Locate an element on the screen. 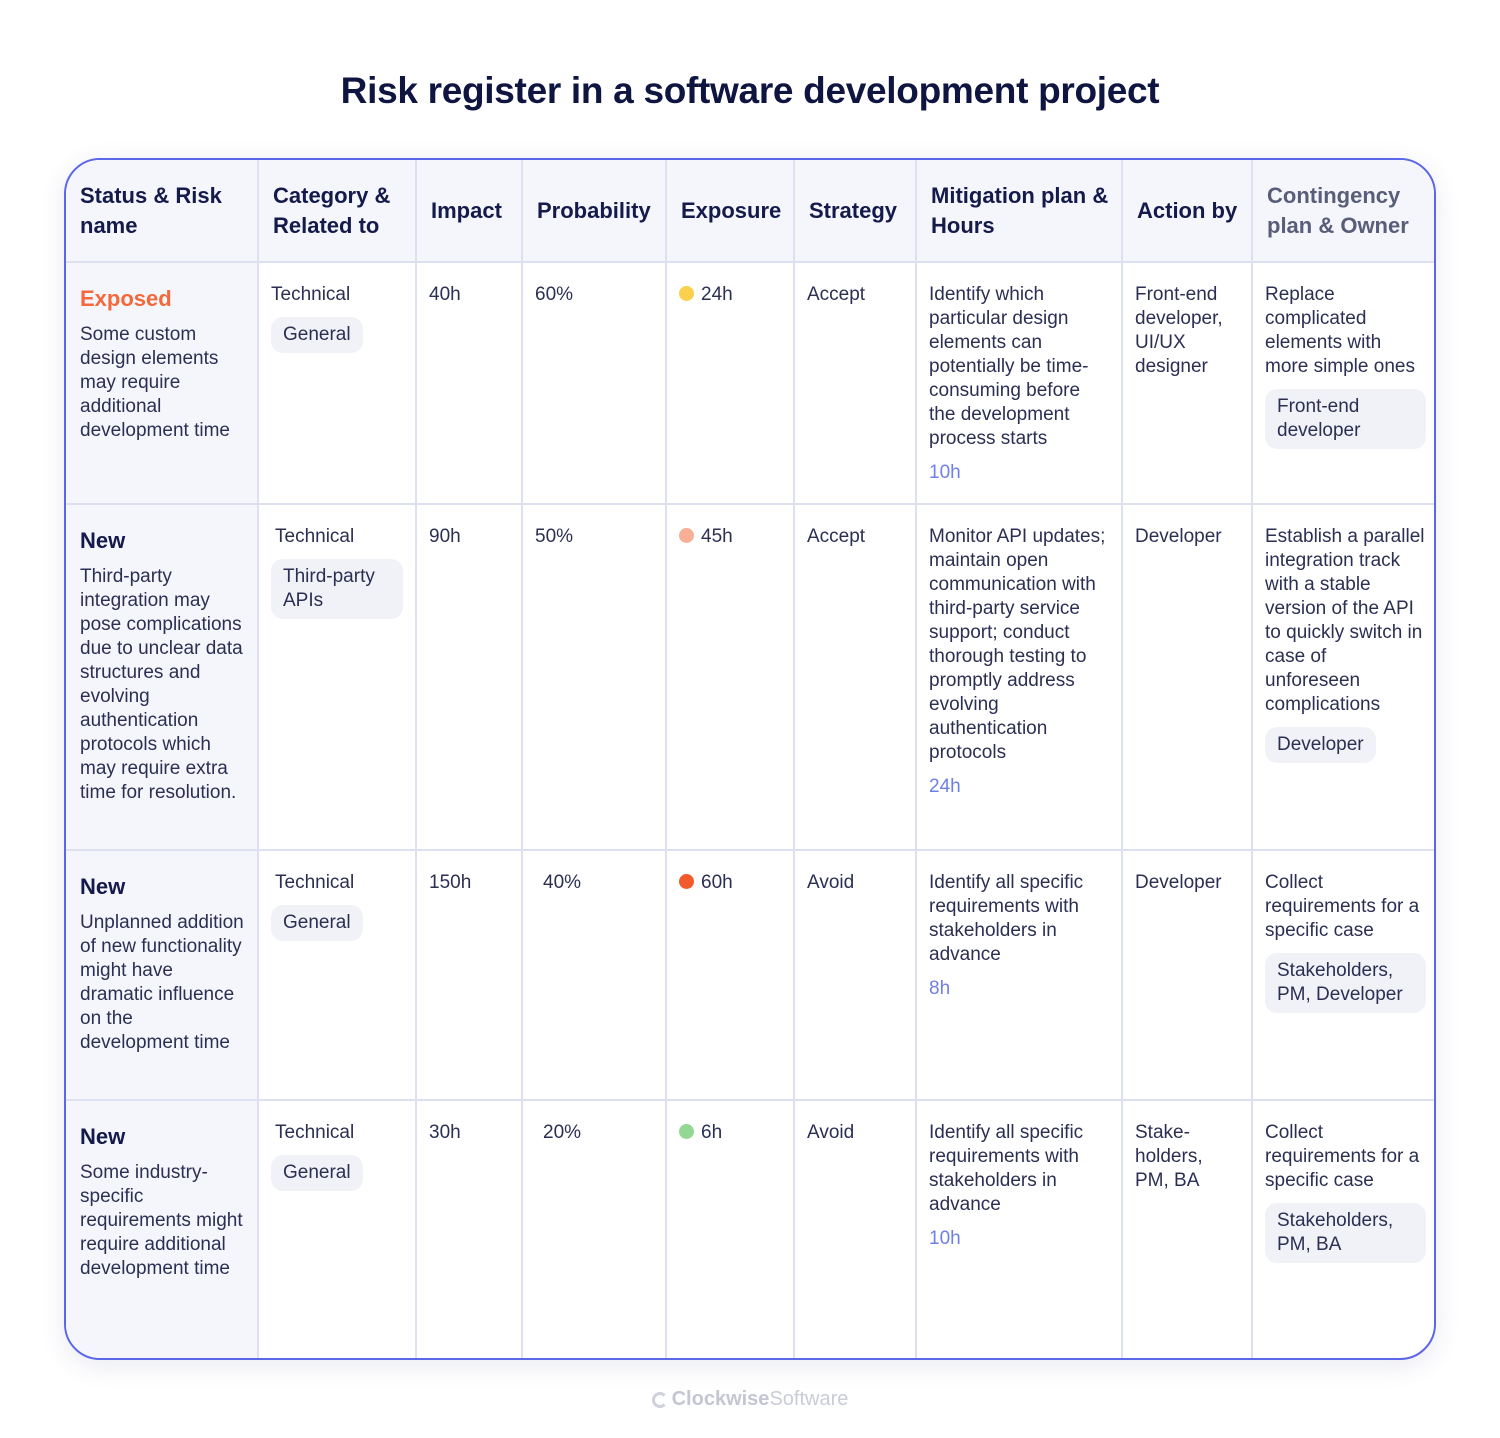 The image size is (1500, 1438). related-tag: Third-party APIs is located at coordinates (337, 589).